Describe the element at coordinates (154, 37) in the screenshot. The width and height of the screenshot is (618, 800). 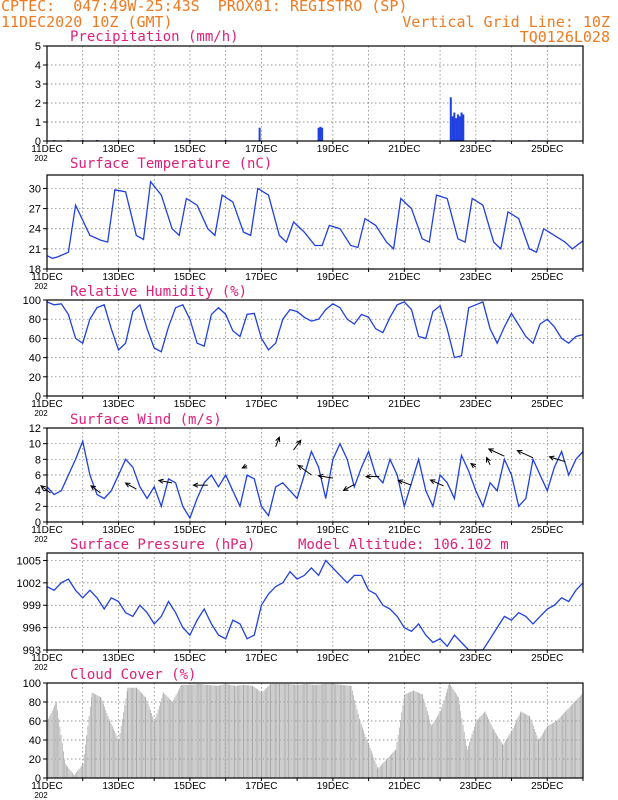
I see `precipitation-mm-h-title: Precipitation (mm/h)` at that location.